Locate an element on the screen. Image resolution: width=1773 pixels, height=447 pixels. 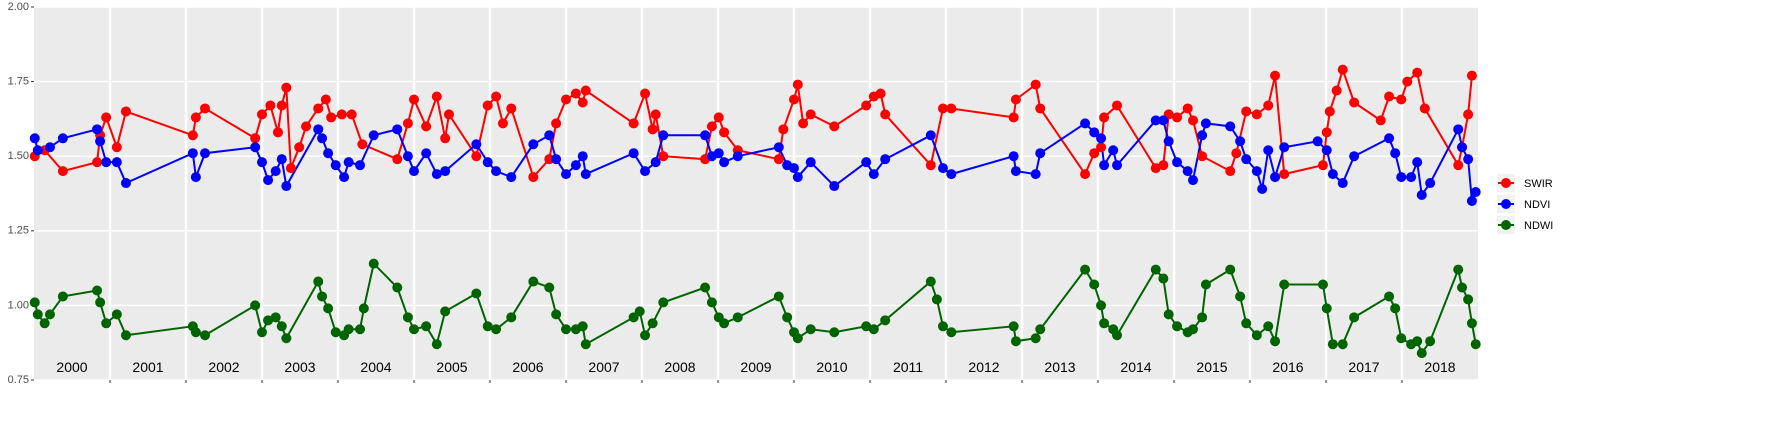
y-tick-label: 2.00 is located at coordinates (18, 7).